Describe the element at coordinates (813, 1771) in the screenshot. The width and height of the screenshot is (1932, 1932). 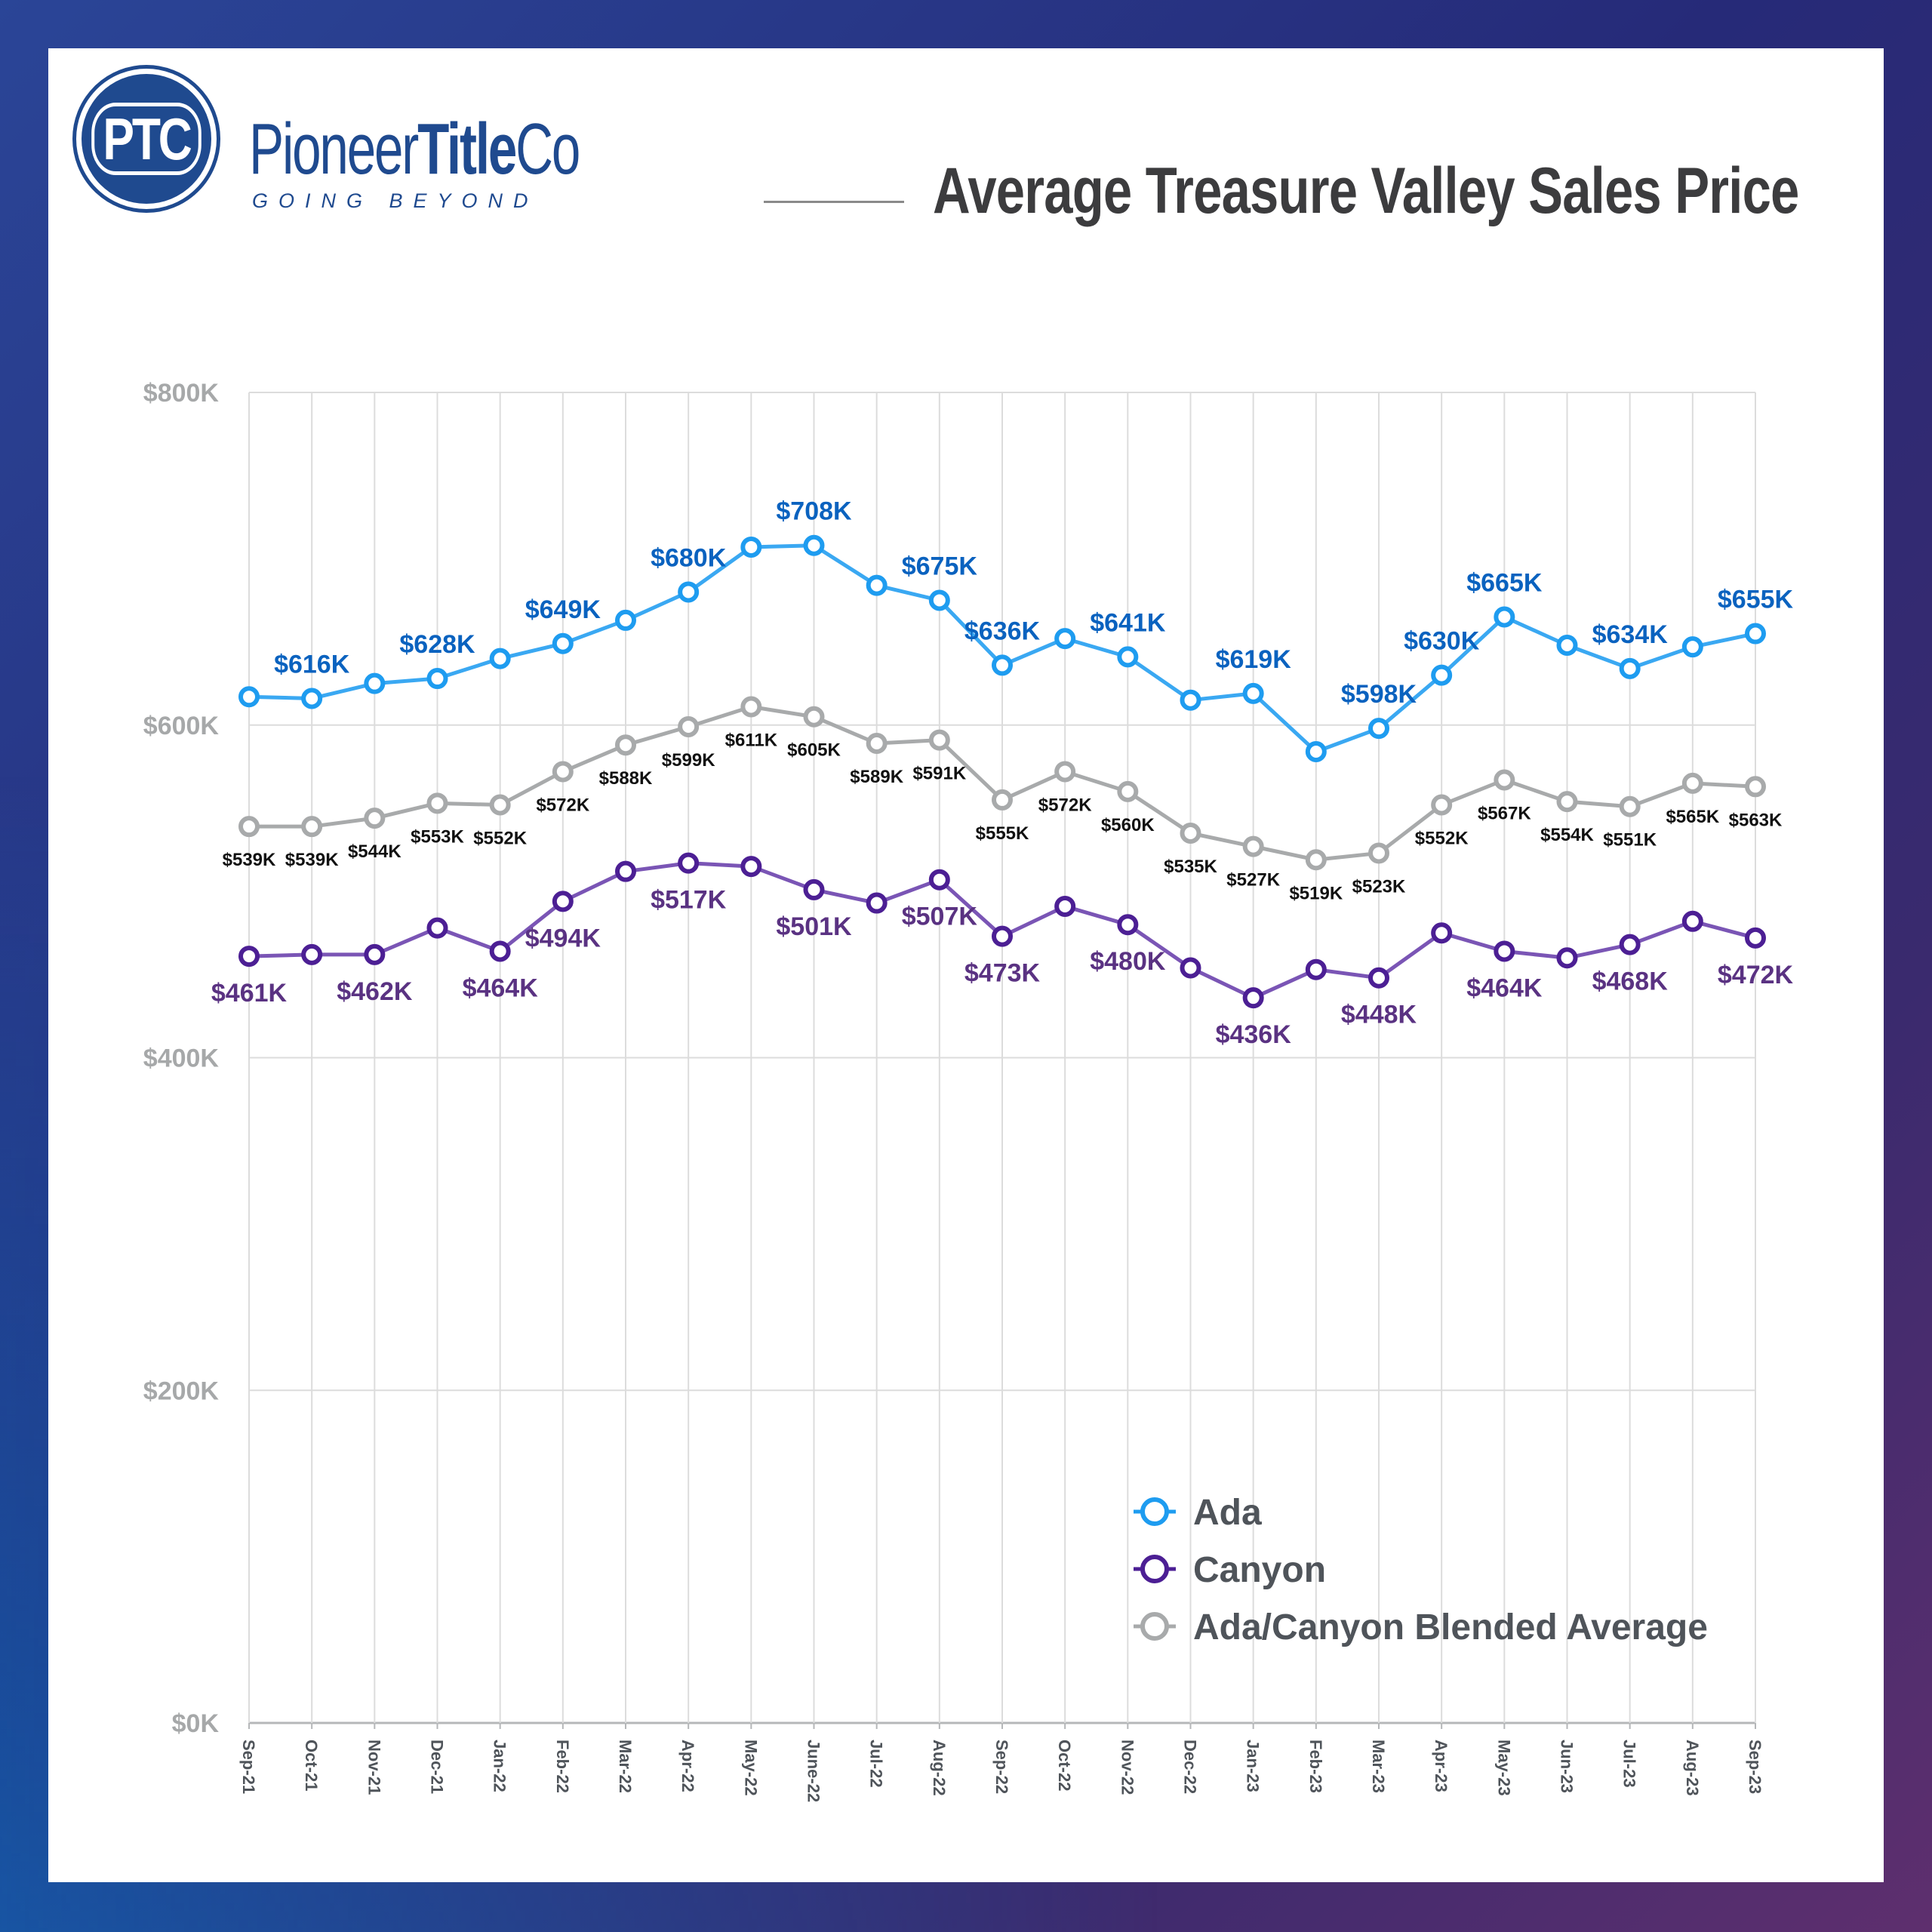
I see `x-tick-label: June-22` at that location.